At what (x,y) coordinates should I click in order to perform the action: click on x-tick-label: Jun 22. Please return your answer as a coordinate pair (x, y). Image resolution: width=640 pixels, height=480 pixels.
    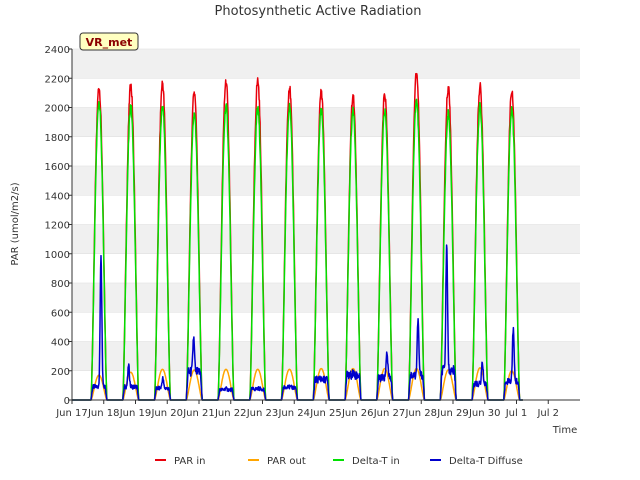
    Looking at the image, I should click on (230, 413).